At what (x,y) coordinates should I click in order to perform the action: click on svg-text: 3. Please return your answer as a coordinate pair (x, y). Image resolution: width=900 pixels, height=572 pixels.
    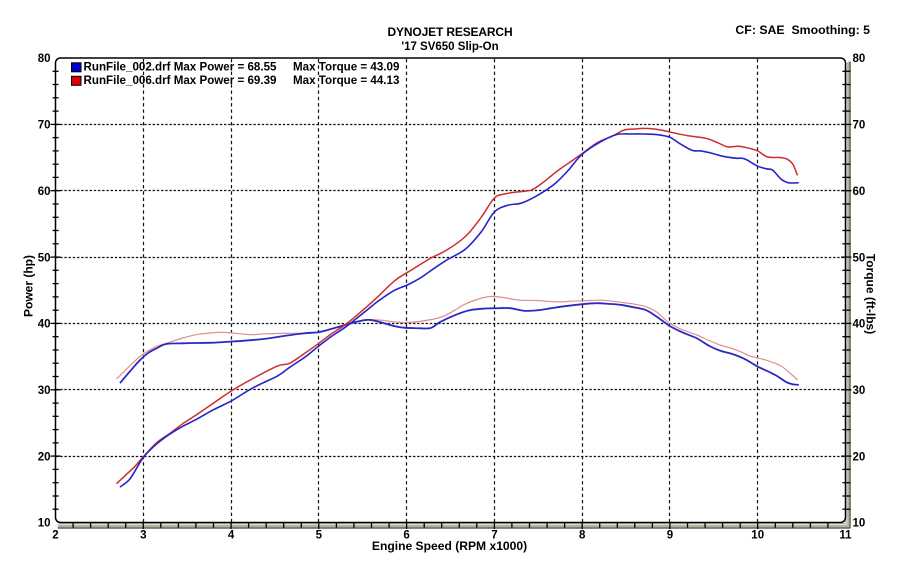
    Looking at the image, I should click on (143, 536).